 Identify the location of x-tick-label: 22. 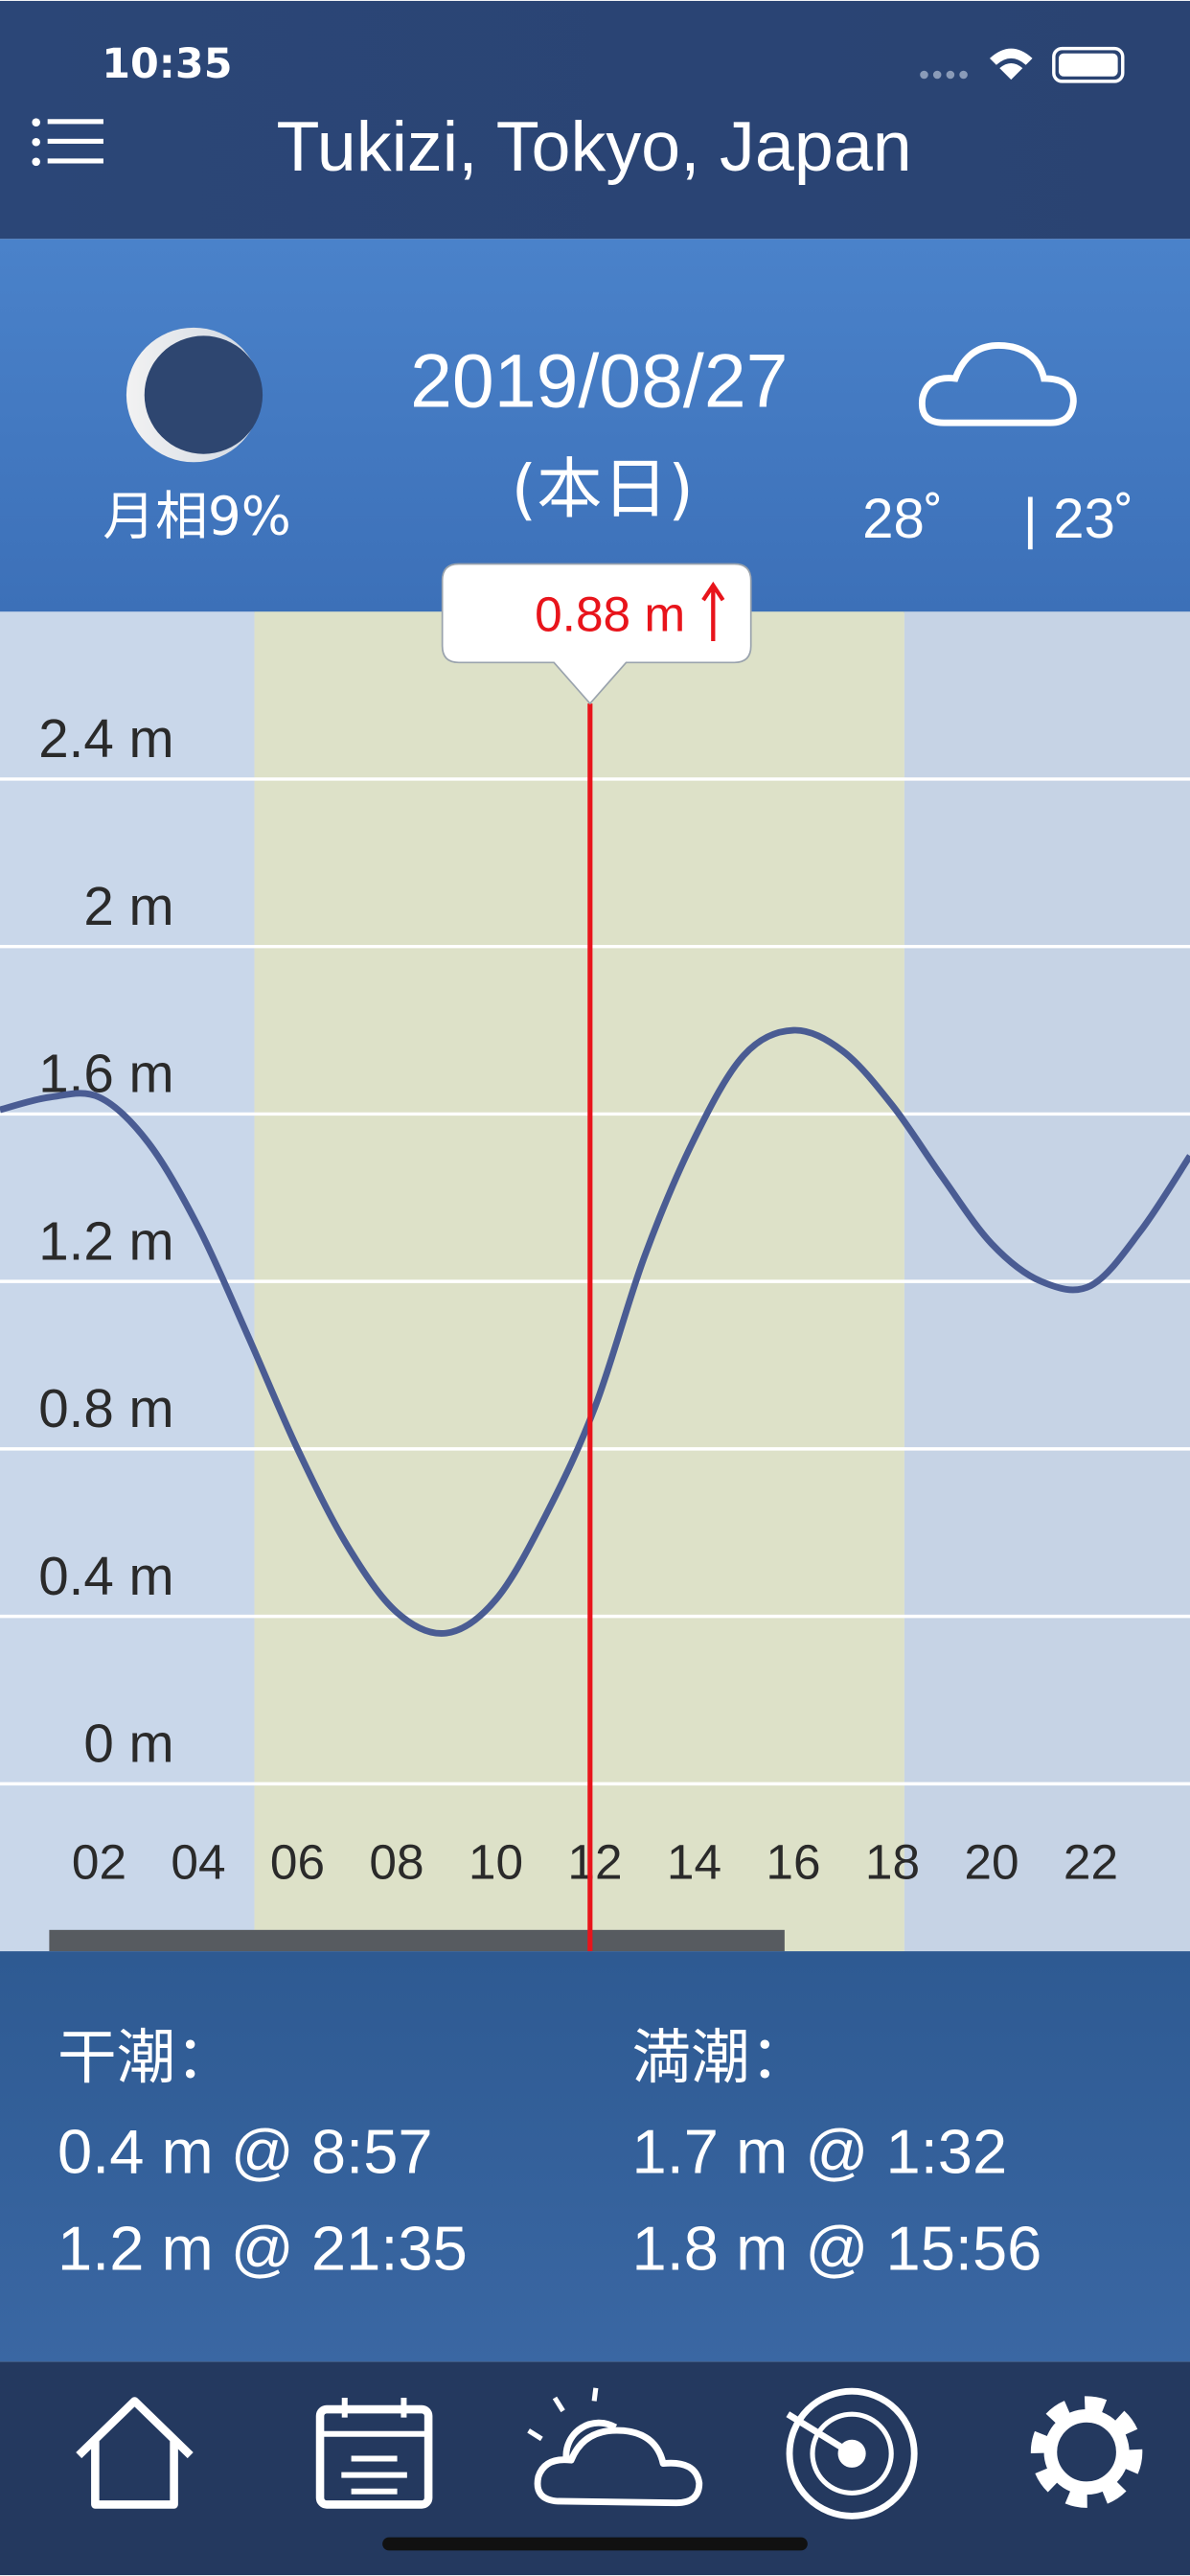
(1091, 1862).